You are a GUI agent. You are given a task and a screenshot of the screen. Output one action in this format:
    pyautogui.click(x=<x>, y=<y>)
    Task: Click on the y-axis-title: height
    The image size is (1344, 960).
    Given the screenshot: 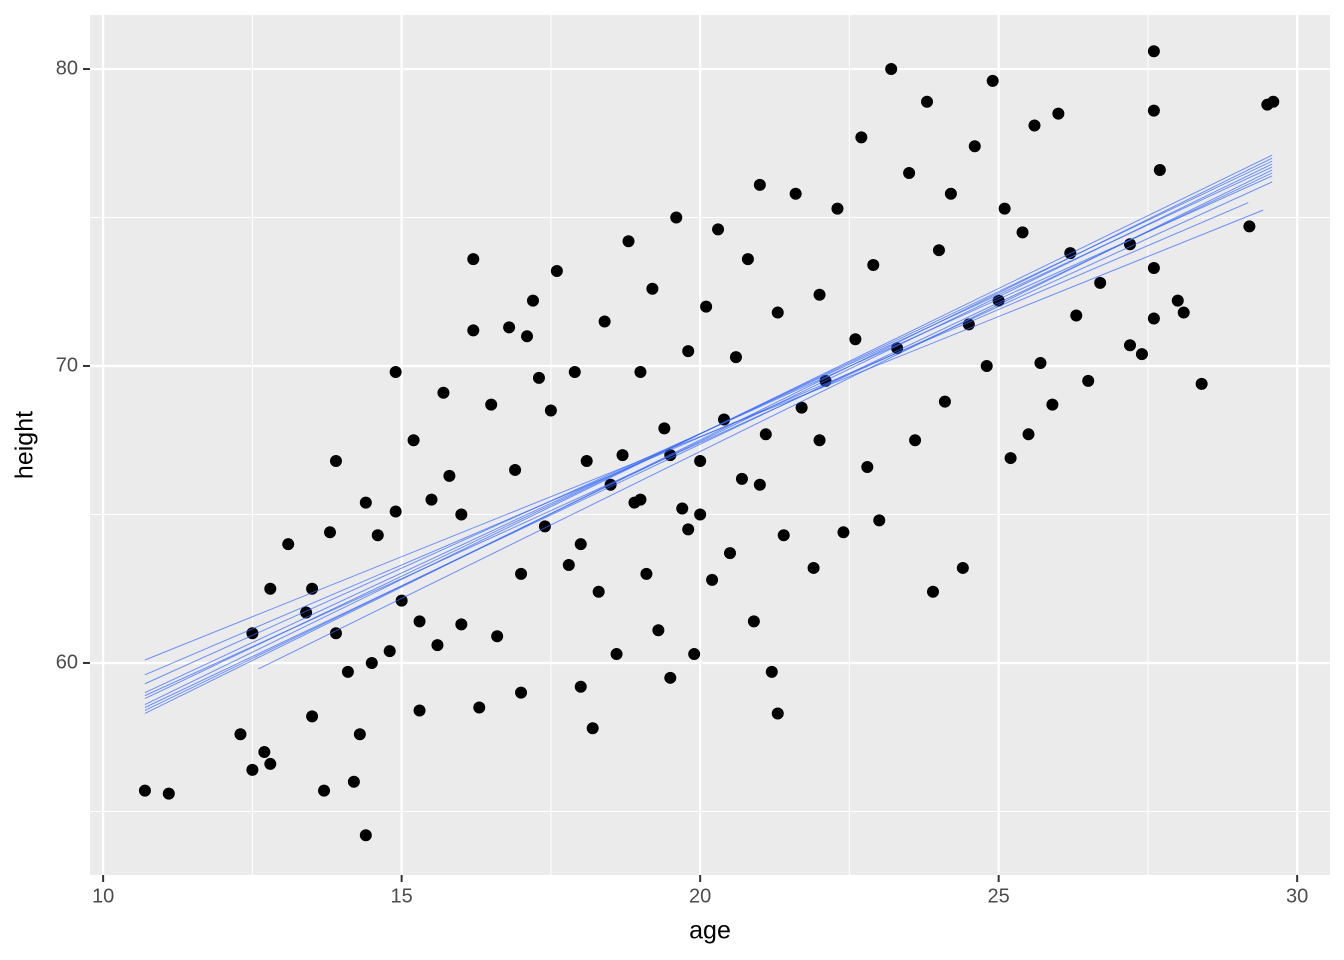 What is the action you would take?
    pyautogui.click(x=25, y=445)
    